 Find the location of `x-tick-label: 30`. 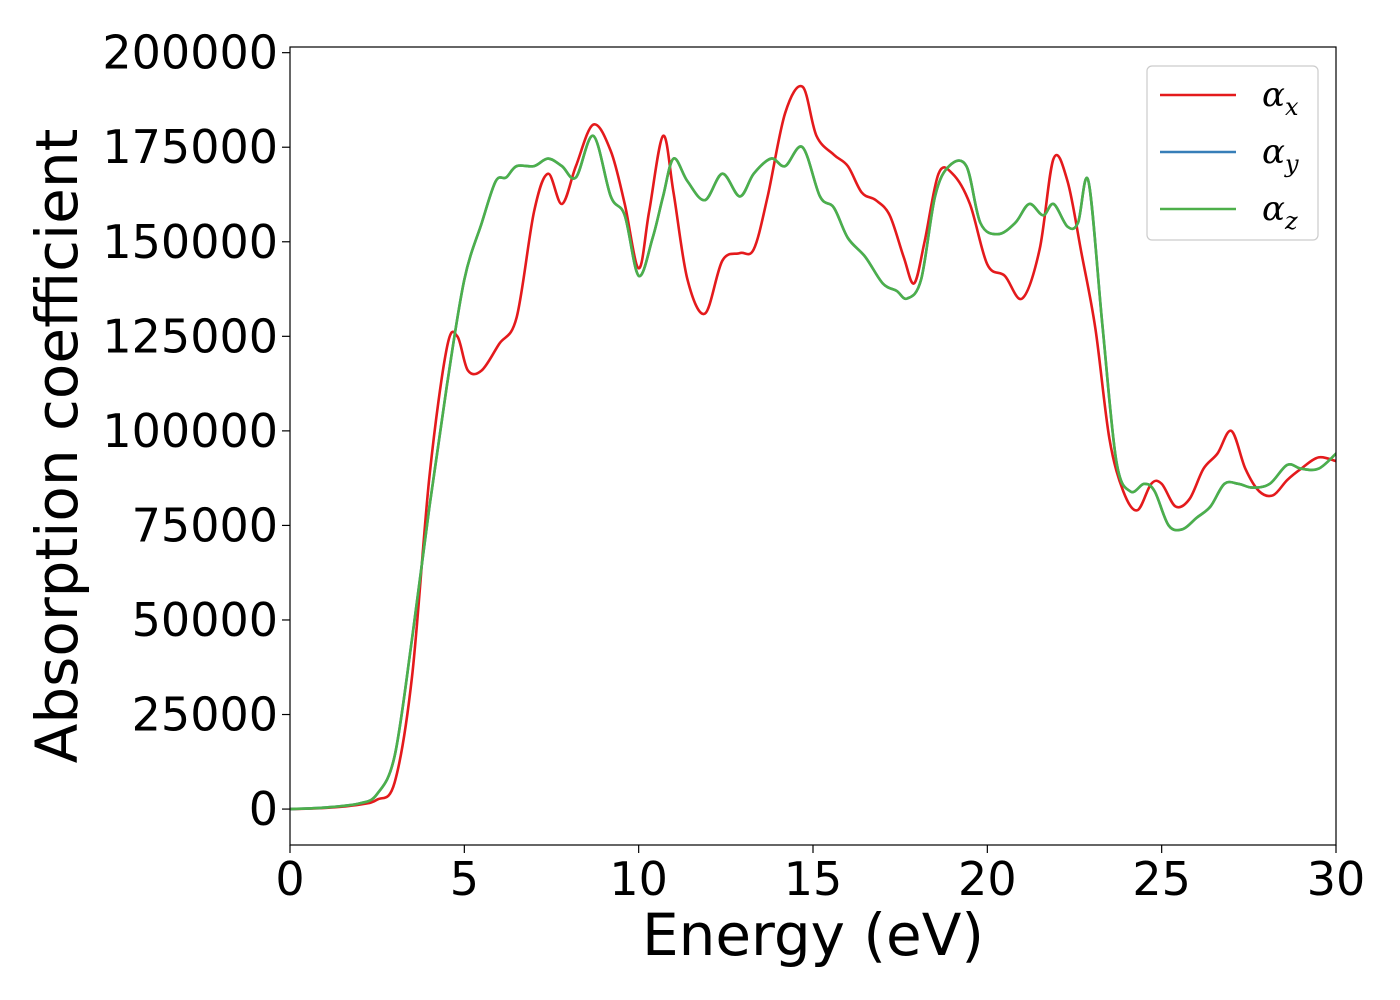

x-tick-label: 30 is located at coordinates (1336, 879).